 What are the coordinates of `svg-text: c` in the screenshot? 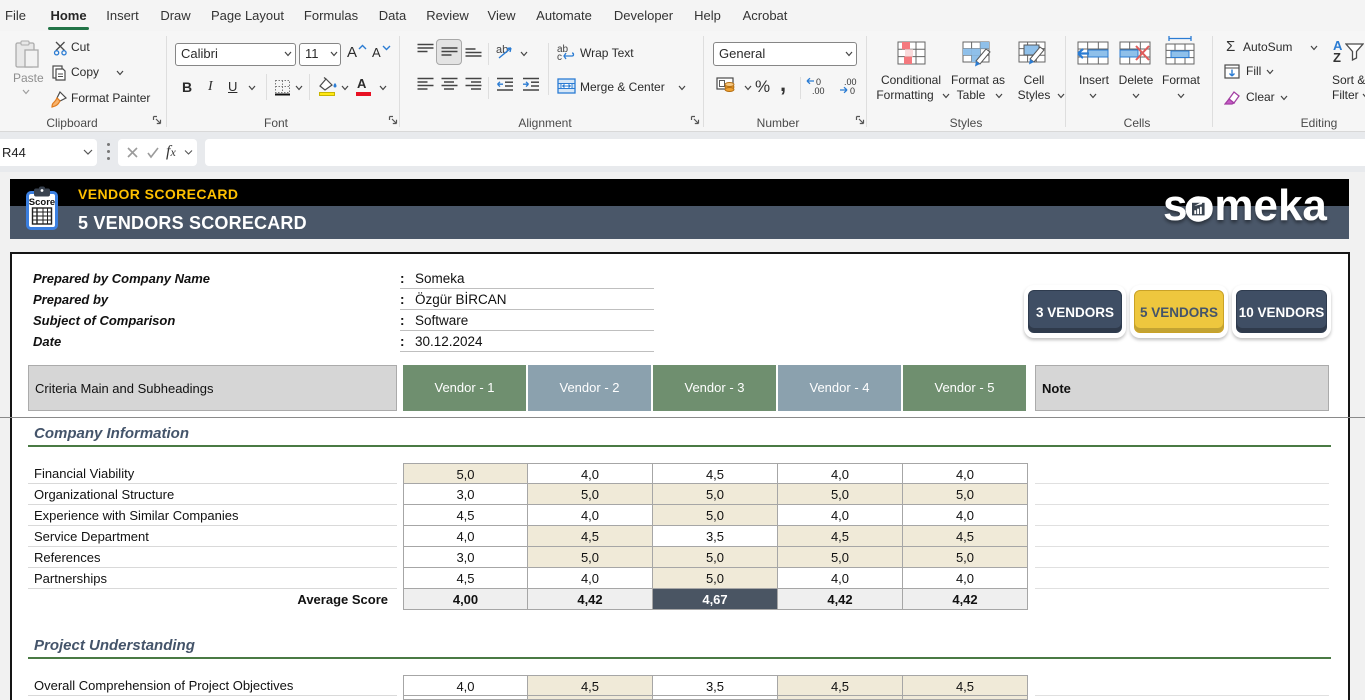 It's located at (559, 56).